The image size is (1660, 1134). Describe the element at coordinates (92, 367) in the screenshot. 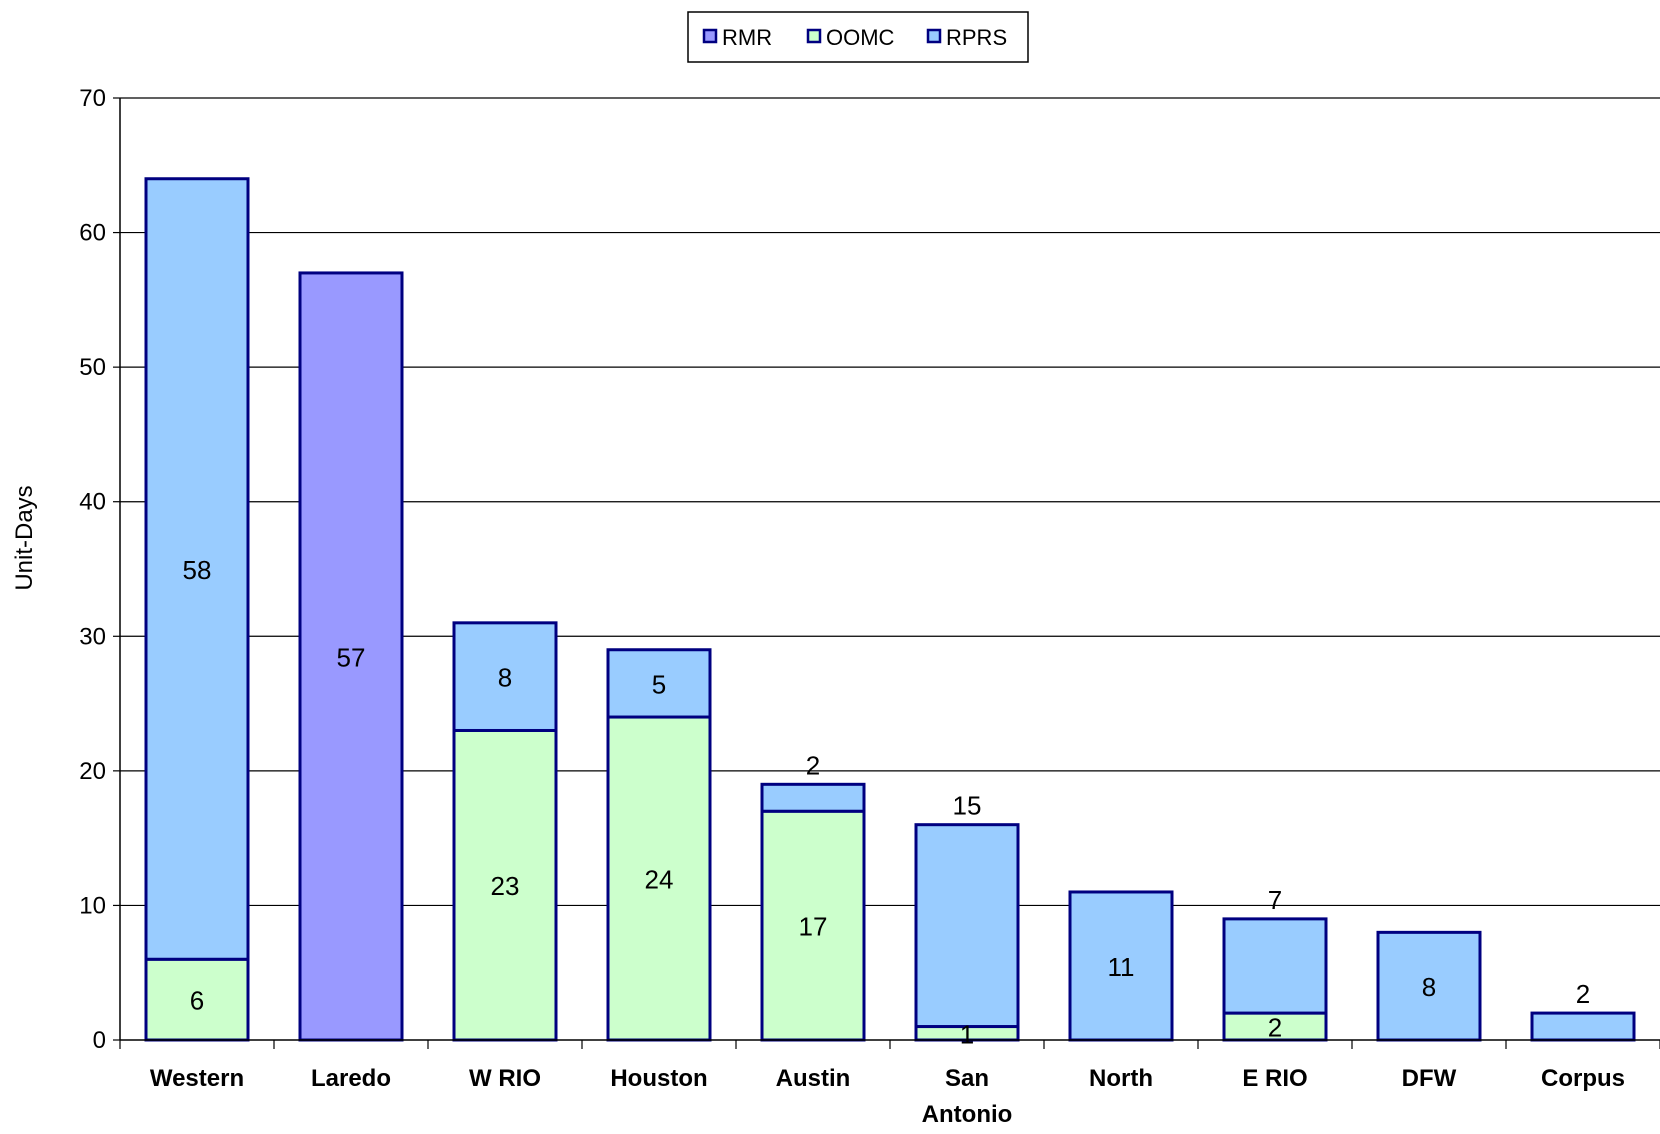

I see `y-tick-label: 50` at that location.